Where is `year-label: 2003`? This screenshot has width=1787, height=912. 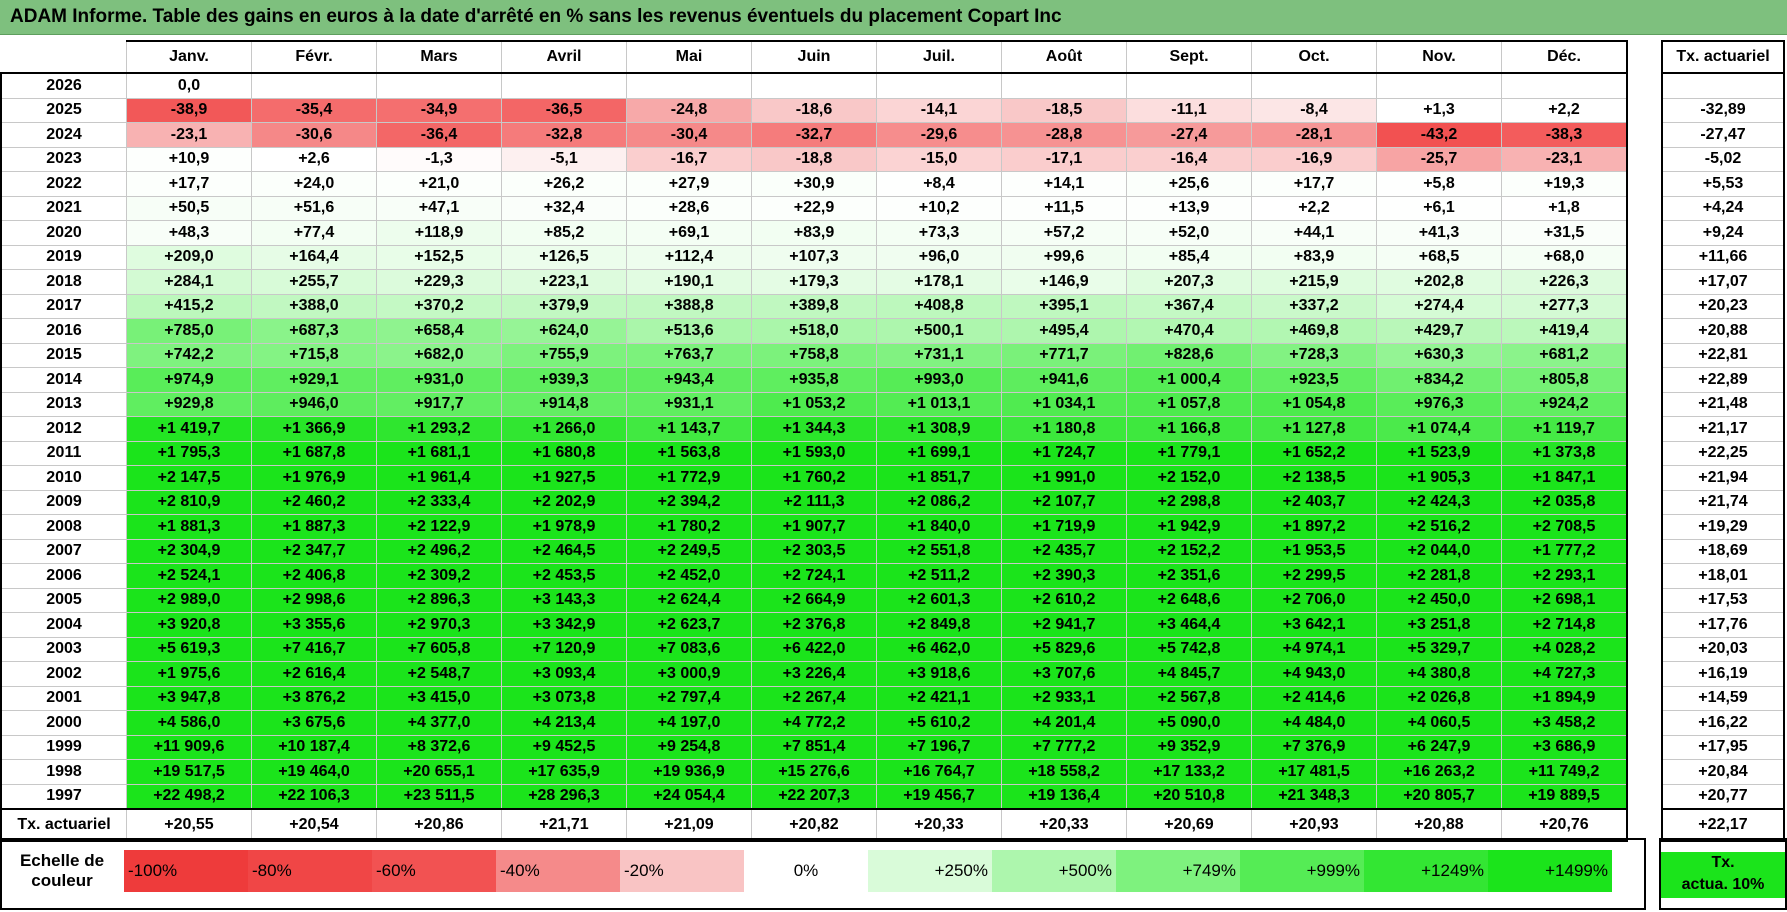 year-label: 2003 is located at coordinates (63, 649).